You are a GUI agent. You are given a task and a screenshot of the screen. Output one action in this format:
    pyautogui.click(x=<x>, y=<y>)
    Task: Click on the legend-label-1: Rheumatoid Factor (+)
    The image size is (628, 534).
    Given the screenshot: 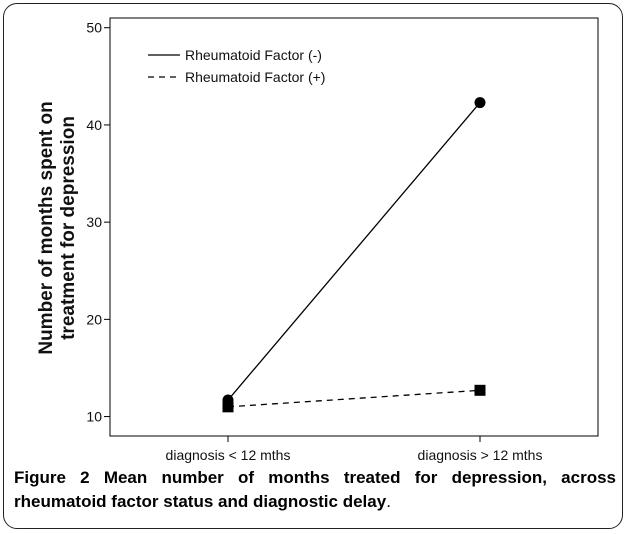 What is the action you would take?
    pyautogui.click(x=255, y=77)
    